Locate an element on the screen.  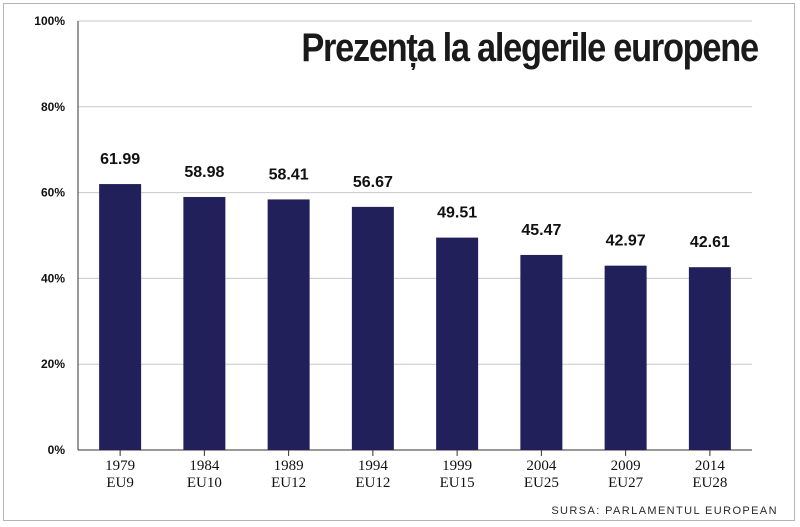
data-label: 45.47 is located at coordinates (541, 230).